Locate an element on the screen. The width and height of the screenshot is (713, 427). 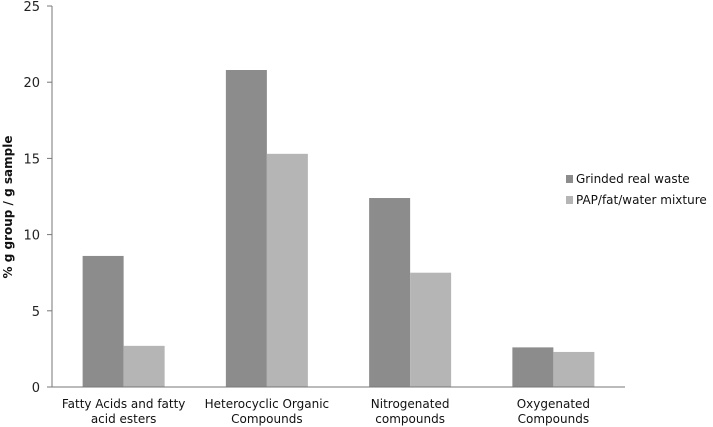
x-tick-label: Nitrogenated compounds is located at coordinates (410, 411).